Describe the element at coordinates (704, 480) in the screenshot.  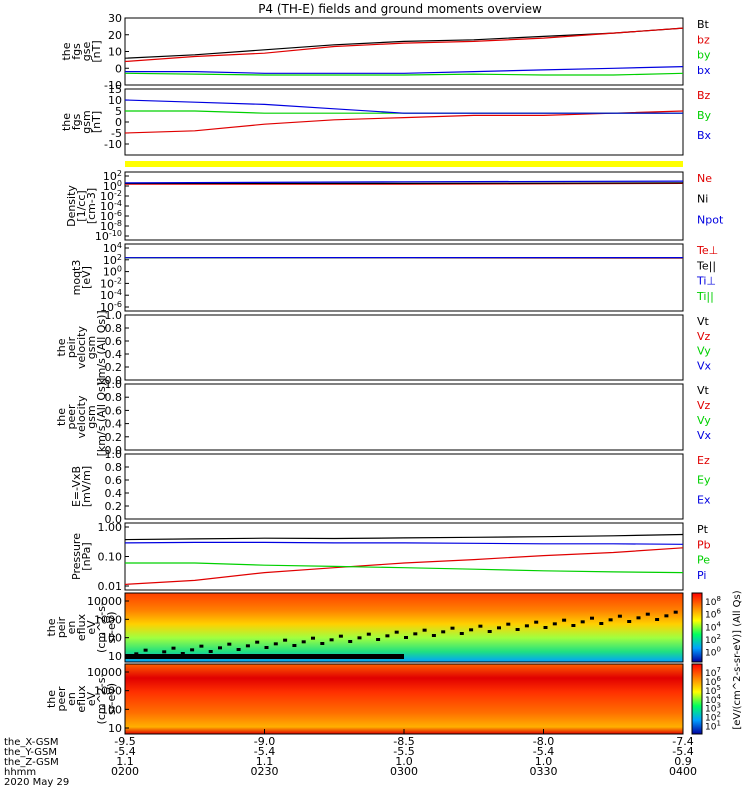
I see `legend-Ey: Ey` at that location.